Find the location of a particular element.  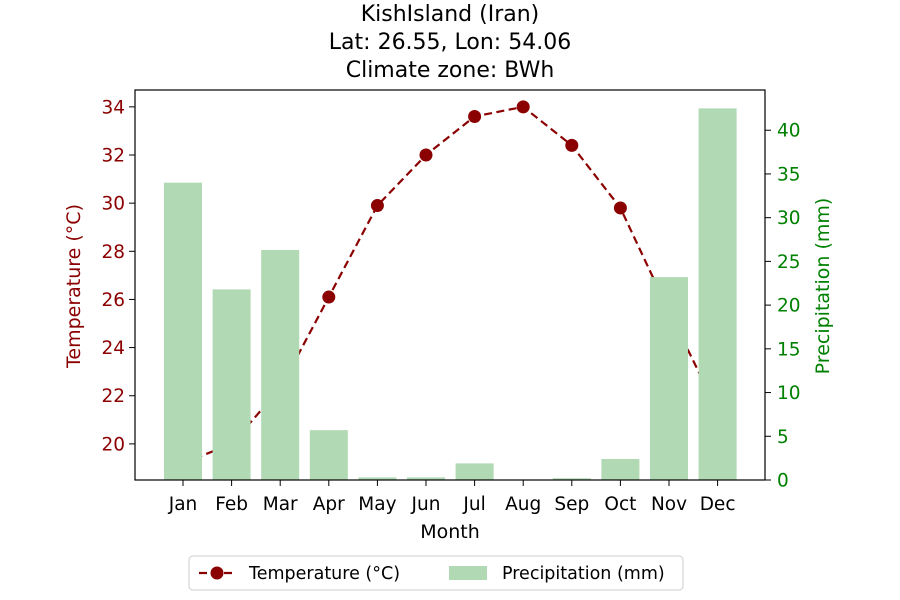

left-tick-label: 20 is located at coordinates (113, 444).